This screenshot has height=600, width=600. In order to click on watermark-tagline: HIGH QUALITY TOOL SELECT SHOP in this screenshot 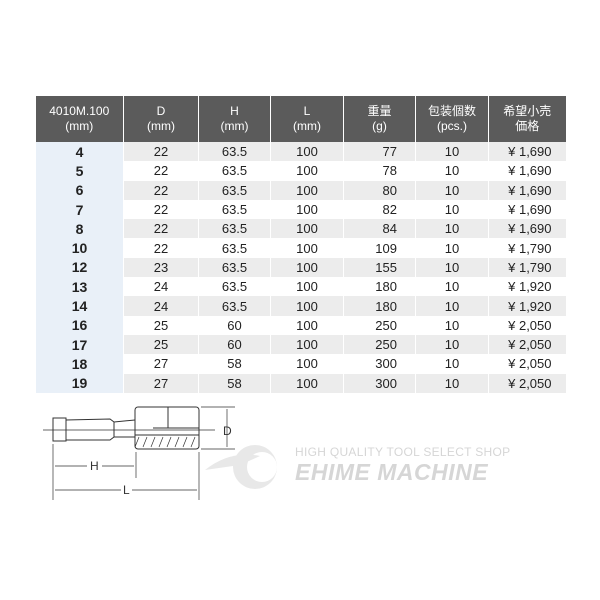, I will do `click(403, 452)`.